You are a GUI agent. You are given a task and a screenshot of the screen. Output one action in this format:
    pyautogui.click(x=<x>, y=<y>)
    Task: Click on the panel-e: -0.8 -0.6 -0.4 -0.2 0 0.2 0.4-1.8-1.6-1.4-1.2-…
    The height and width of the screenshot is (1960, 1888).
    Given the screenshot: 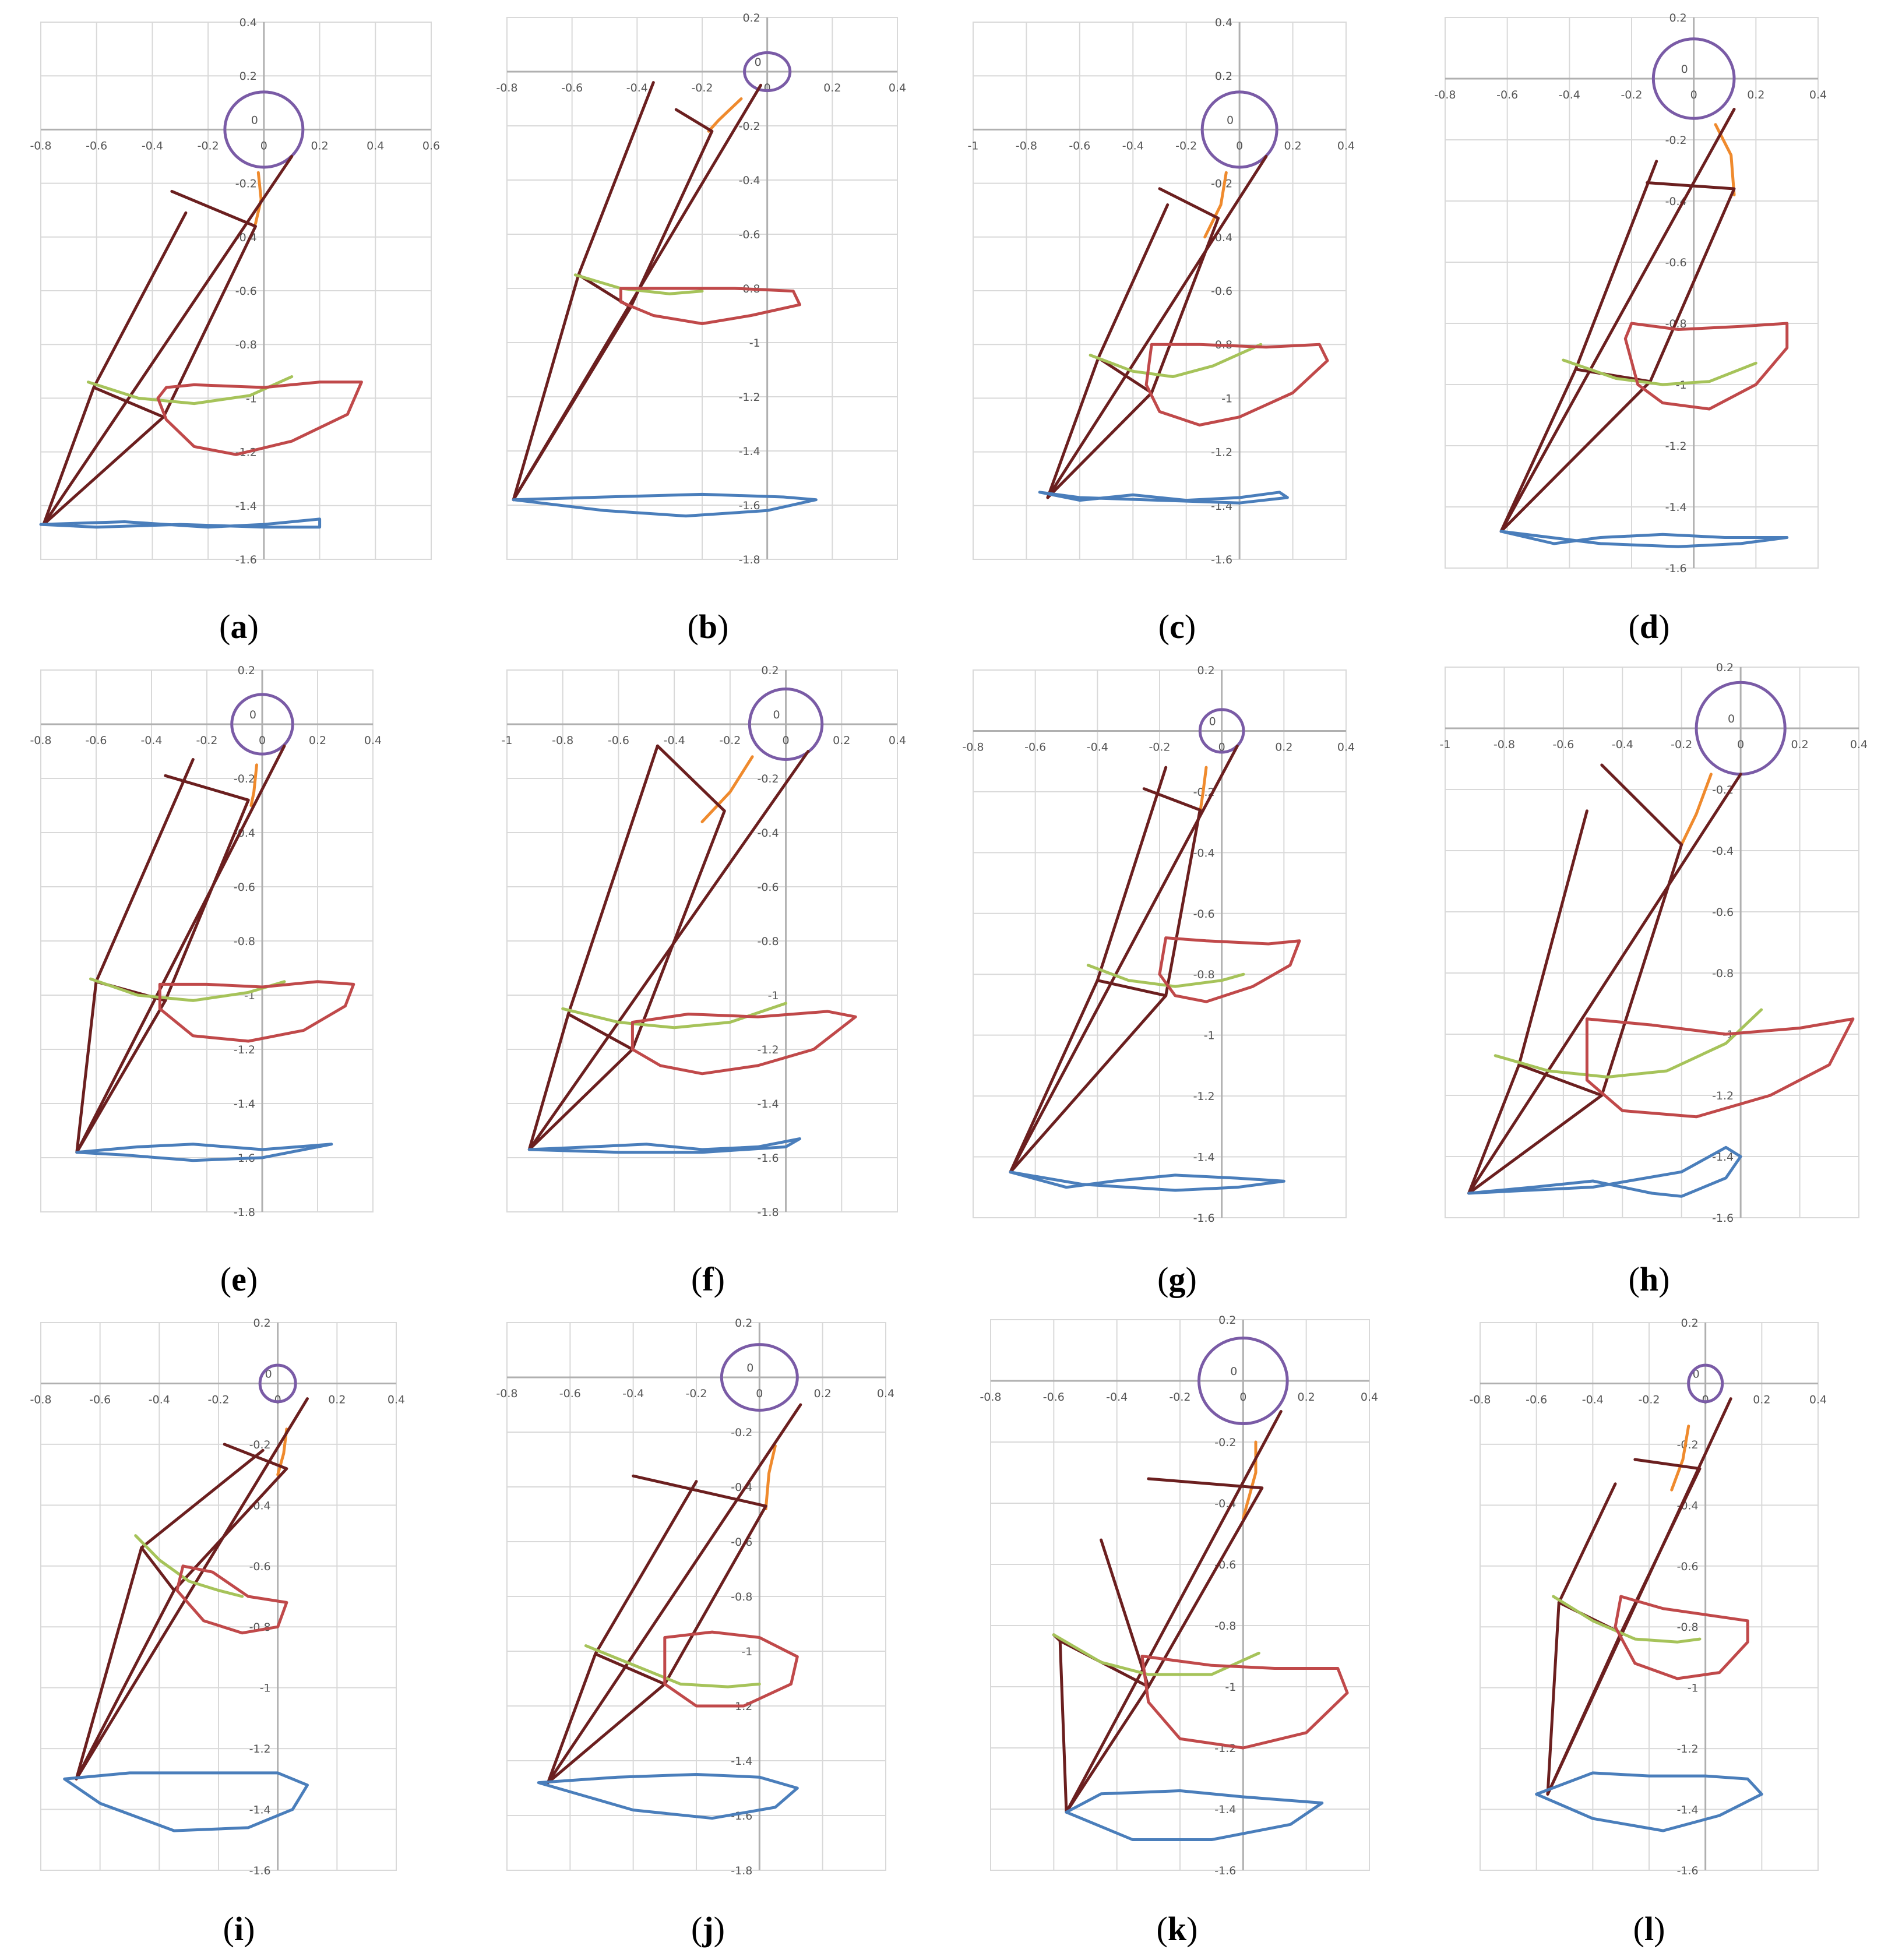 What is the action you would take?
    pyautogui.click(x=206, y=981)
    